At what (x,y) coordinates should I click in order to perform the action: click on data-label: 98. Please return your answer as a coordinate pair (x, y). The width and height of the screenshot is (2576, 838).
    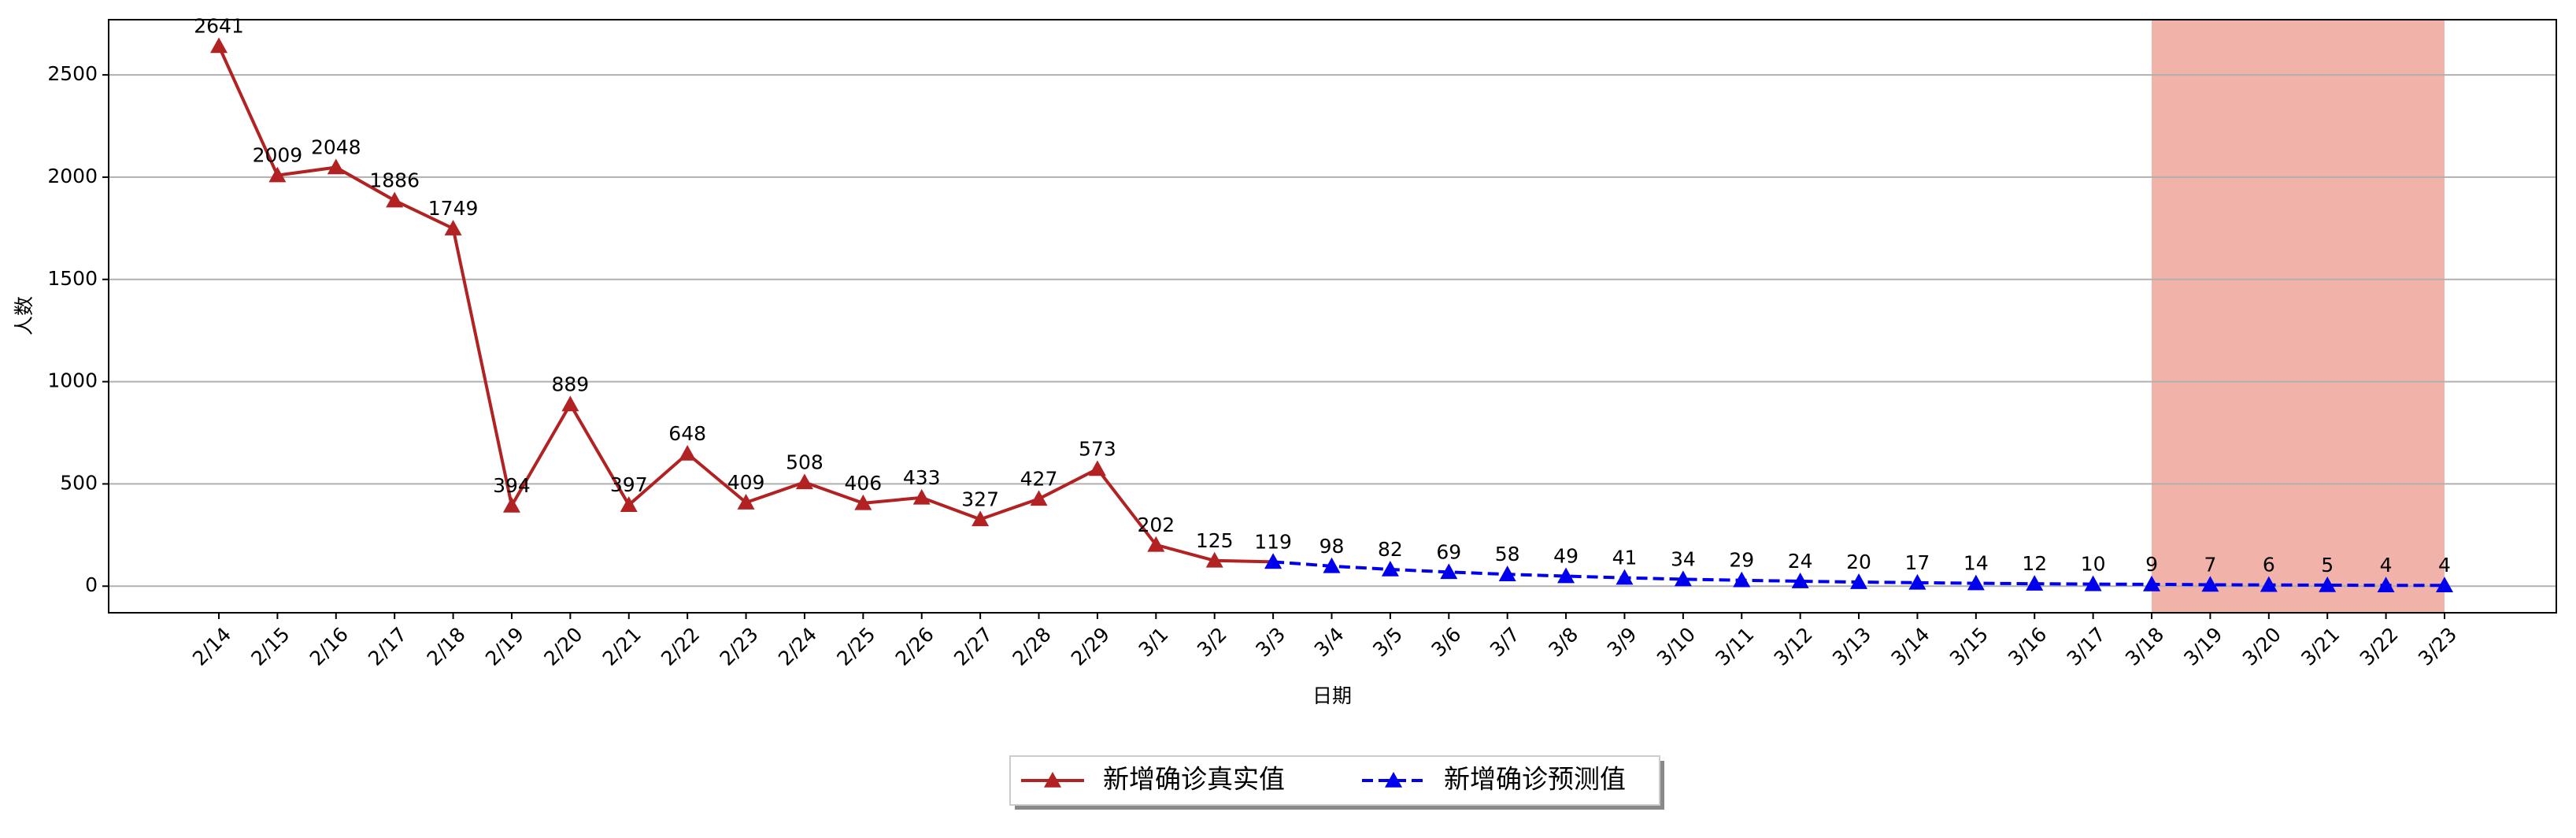
    Looking at the image, I should click on (1332, 546).